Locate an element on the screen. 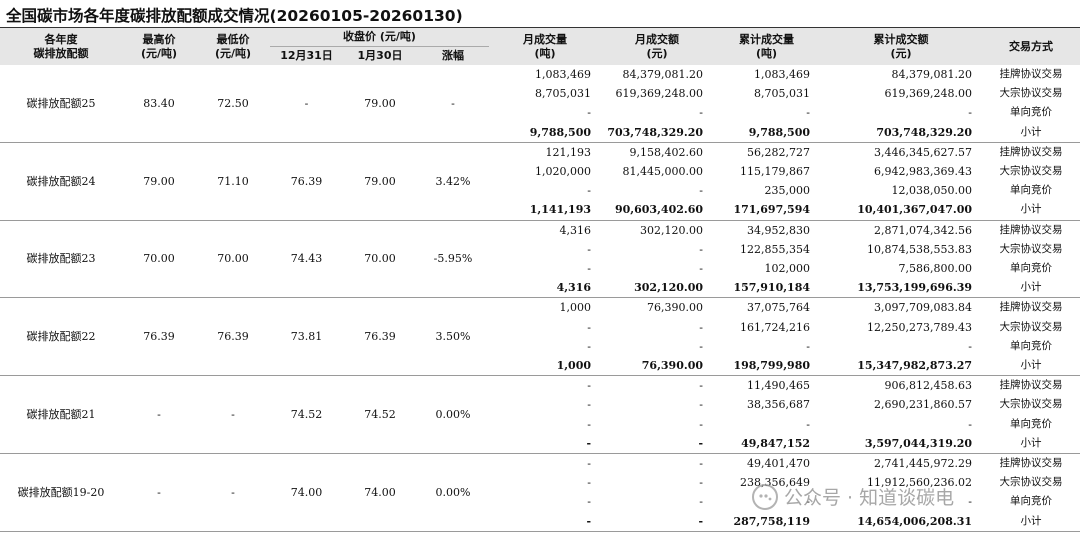 This screenshot has height=538, width=1080. cell-d1: 74.00 is located at coordinates (306, 492).